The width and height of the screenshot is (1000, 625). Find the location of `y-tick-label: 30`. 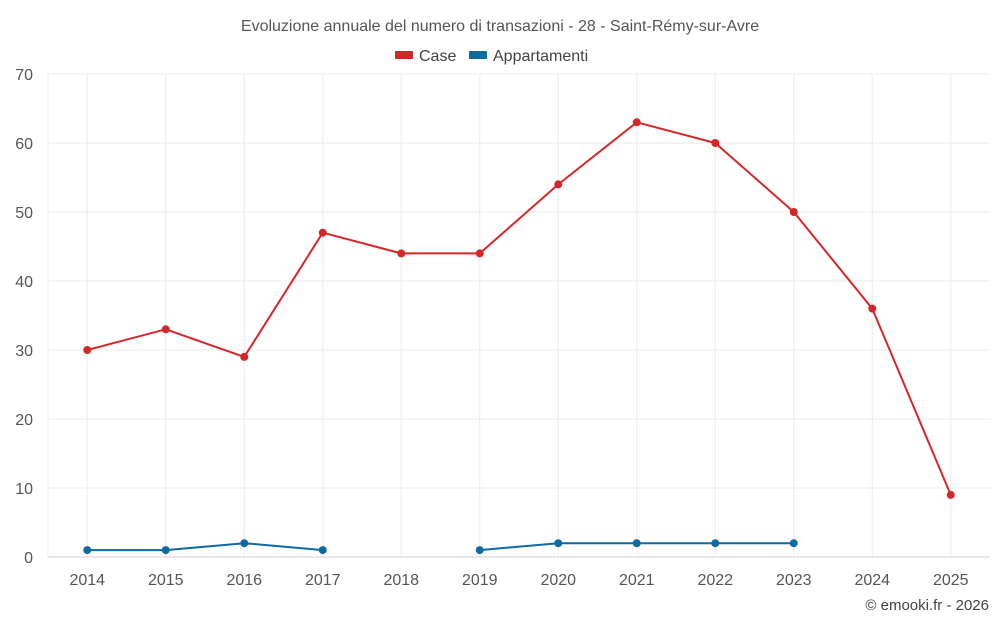

y-tick-label: 30 is located at coordinates (24, 351).